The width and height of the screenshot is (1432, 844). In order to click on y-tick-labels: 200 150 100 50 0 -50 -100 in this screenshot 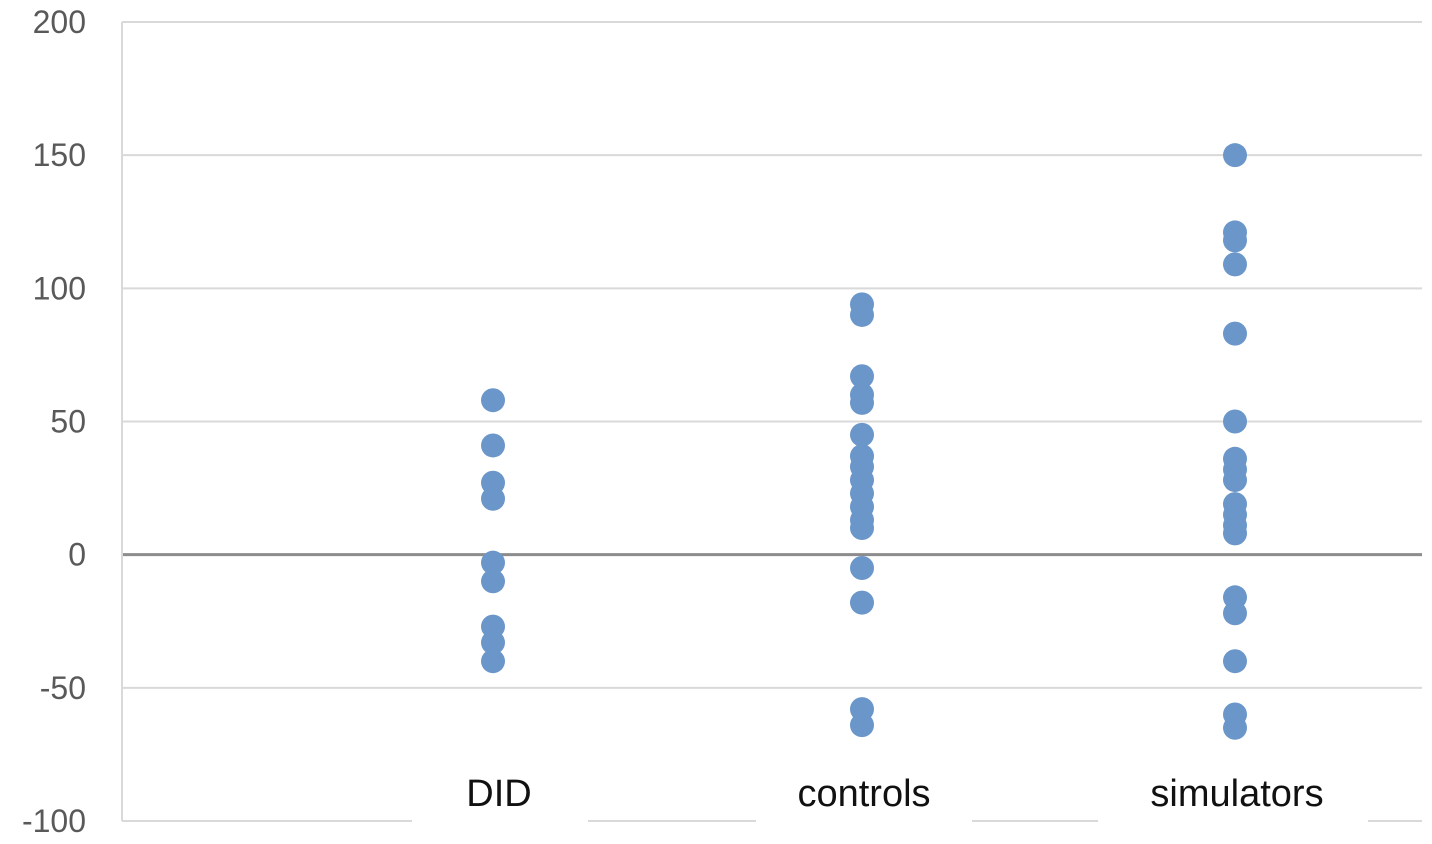, I will do `click(54, 421)`.